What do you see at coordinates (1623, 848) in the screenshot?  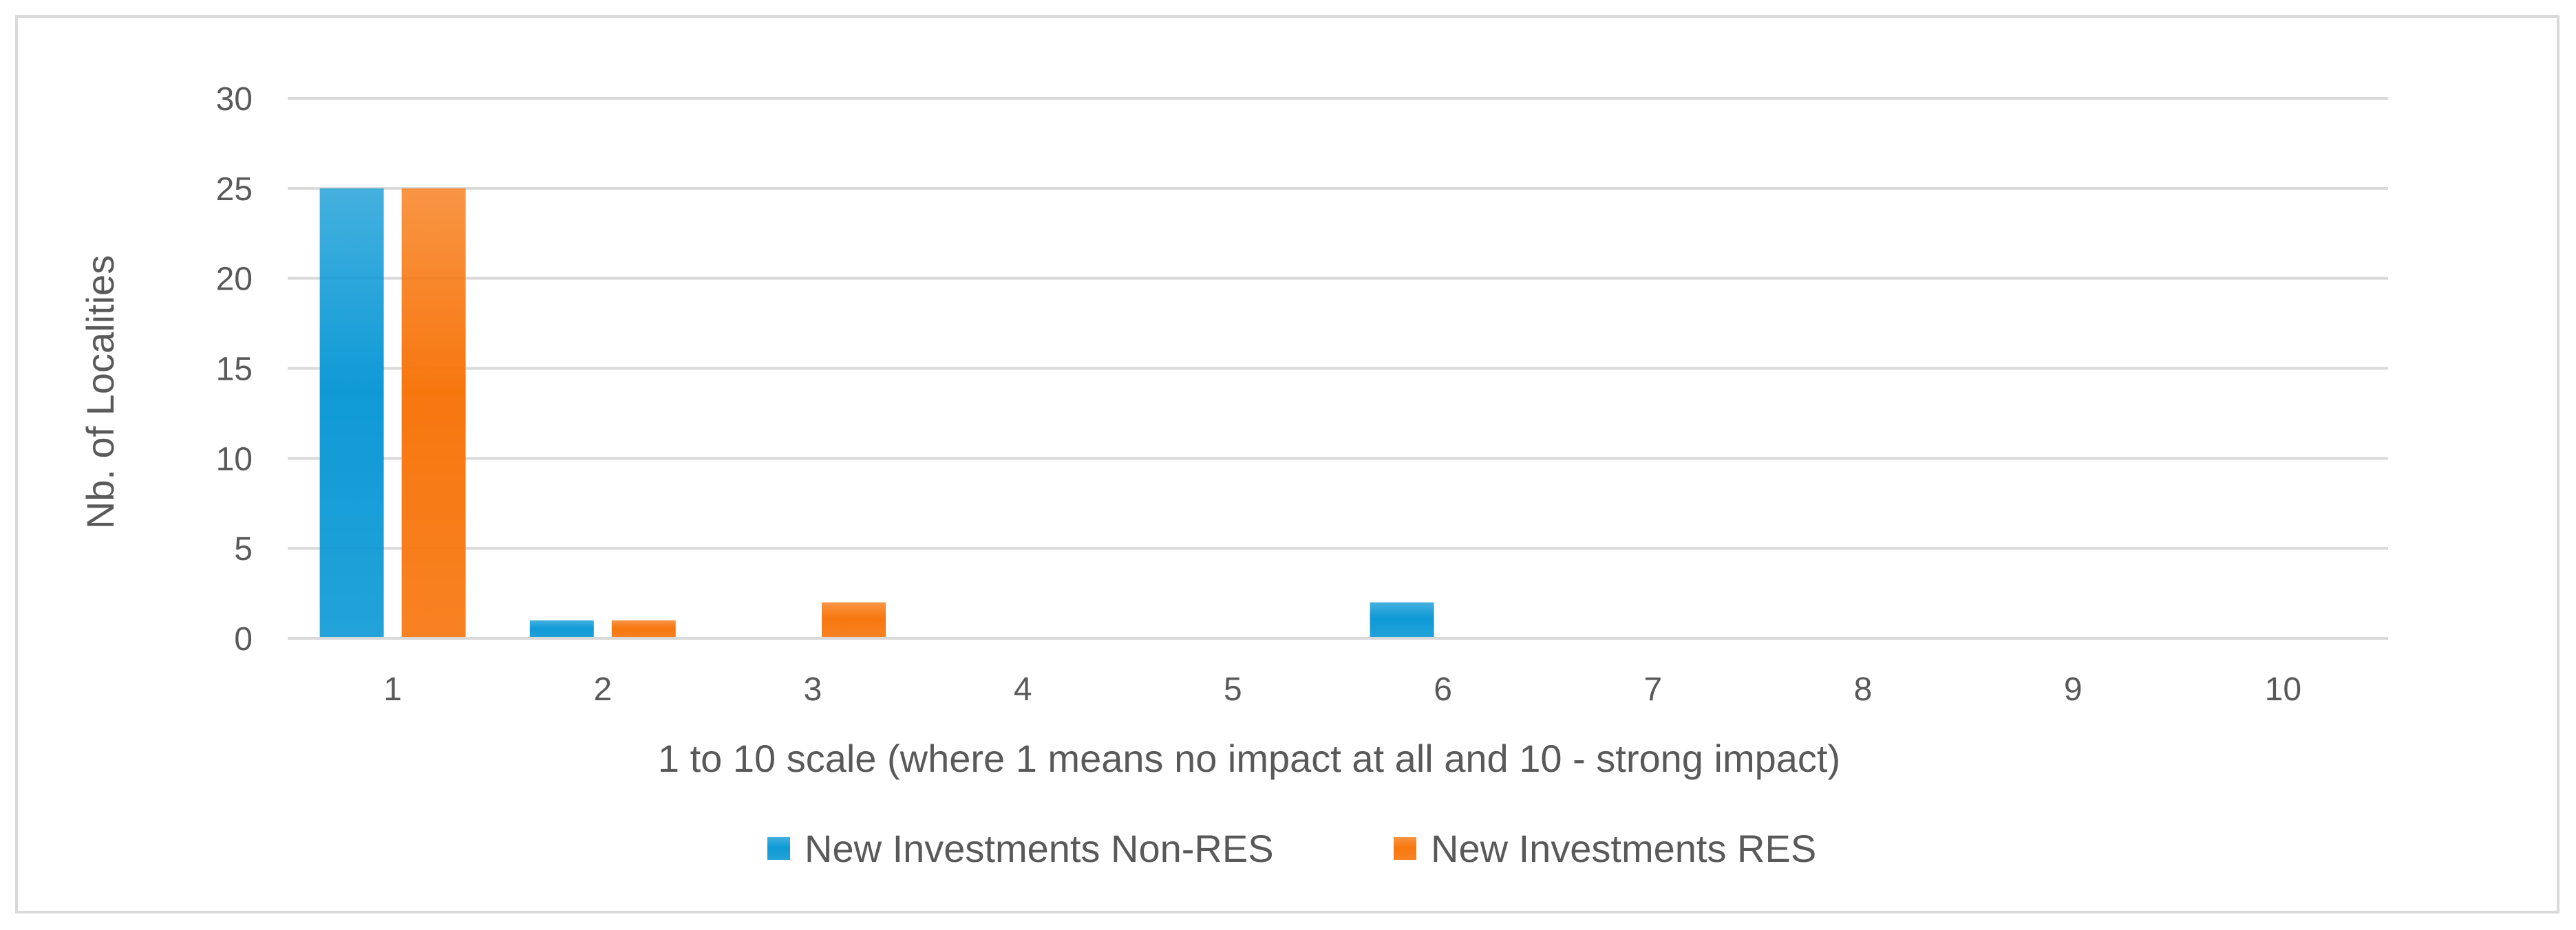 I see `legend-label: New Investments RES` at bounding box center [1623, 848].